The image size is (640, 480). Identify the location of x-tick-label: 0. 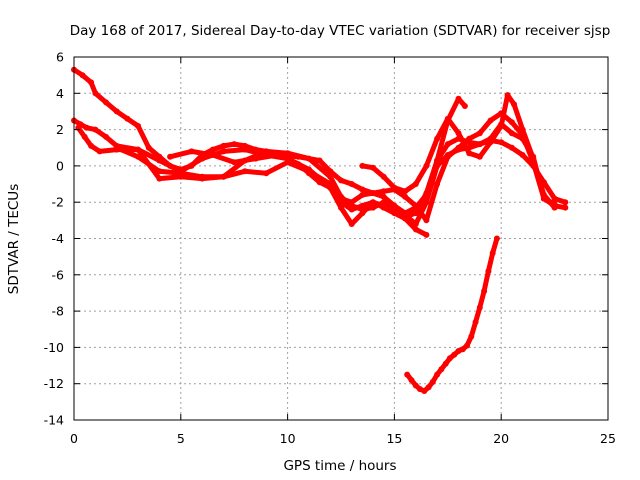
(74, 438).